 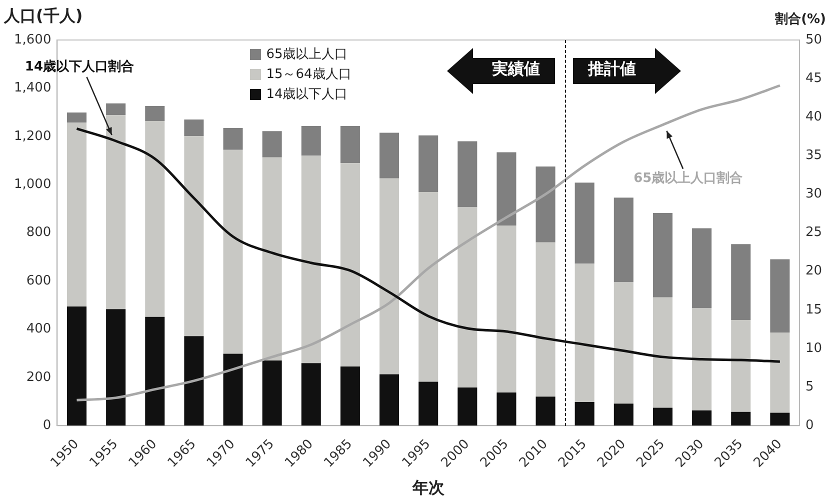 I want to click on y2-tick-label: 30, so click(x=813, y=194).